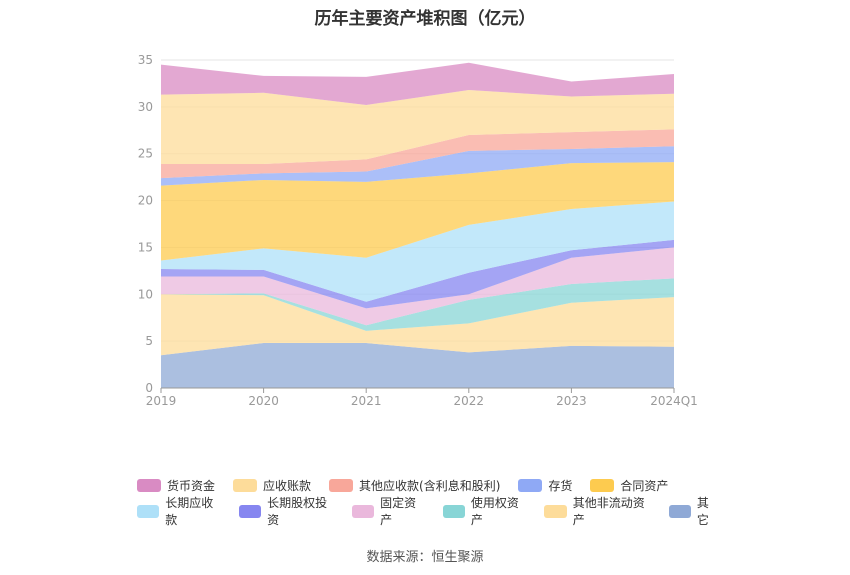 The height and width of the screenshot is (575, 850). What do you see at coordinates (191, 485) in the screenshot?
I see `legend-label: 货币资金` at bounding box center [191, 485].